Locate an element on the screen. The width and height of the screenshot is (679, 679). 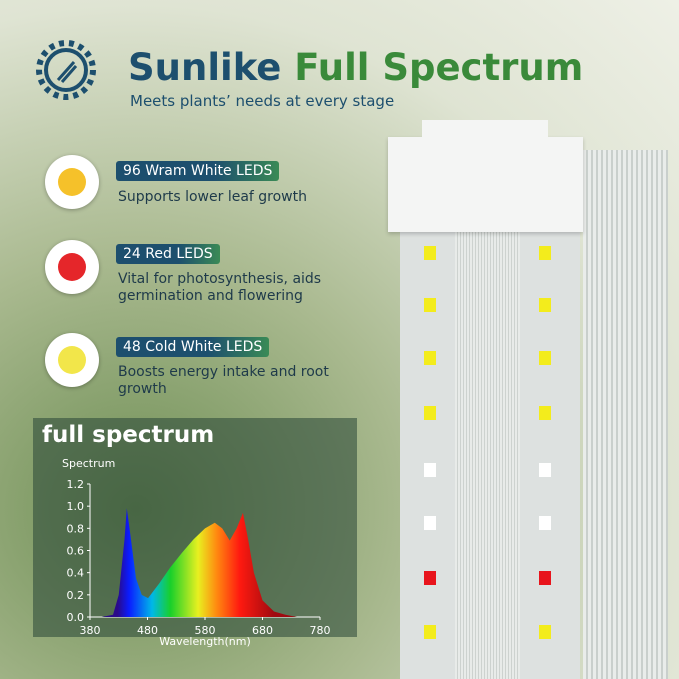
heatsink is located at coordinates (625, 414).